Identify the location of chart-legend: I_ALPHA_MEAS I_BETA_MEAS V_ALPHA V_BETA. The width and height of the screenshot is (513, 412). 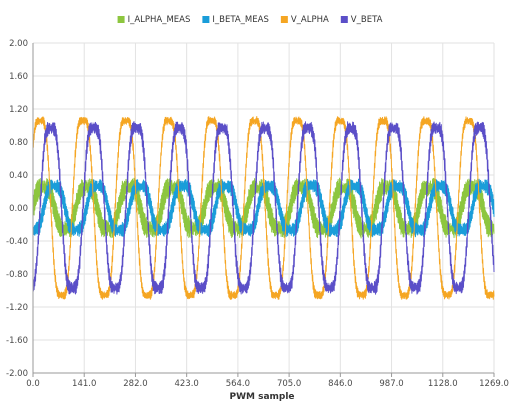
(250, 20).